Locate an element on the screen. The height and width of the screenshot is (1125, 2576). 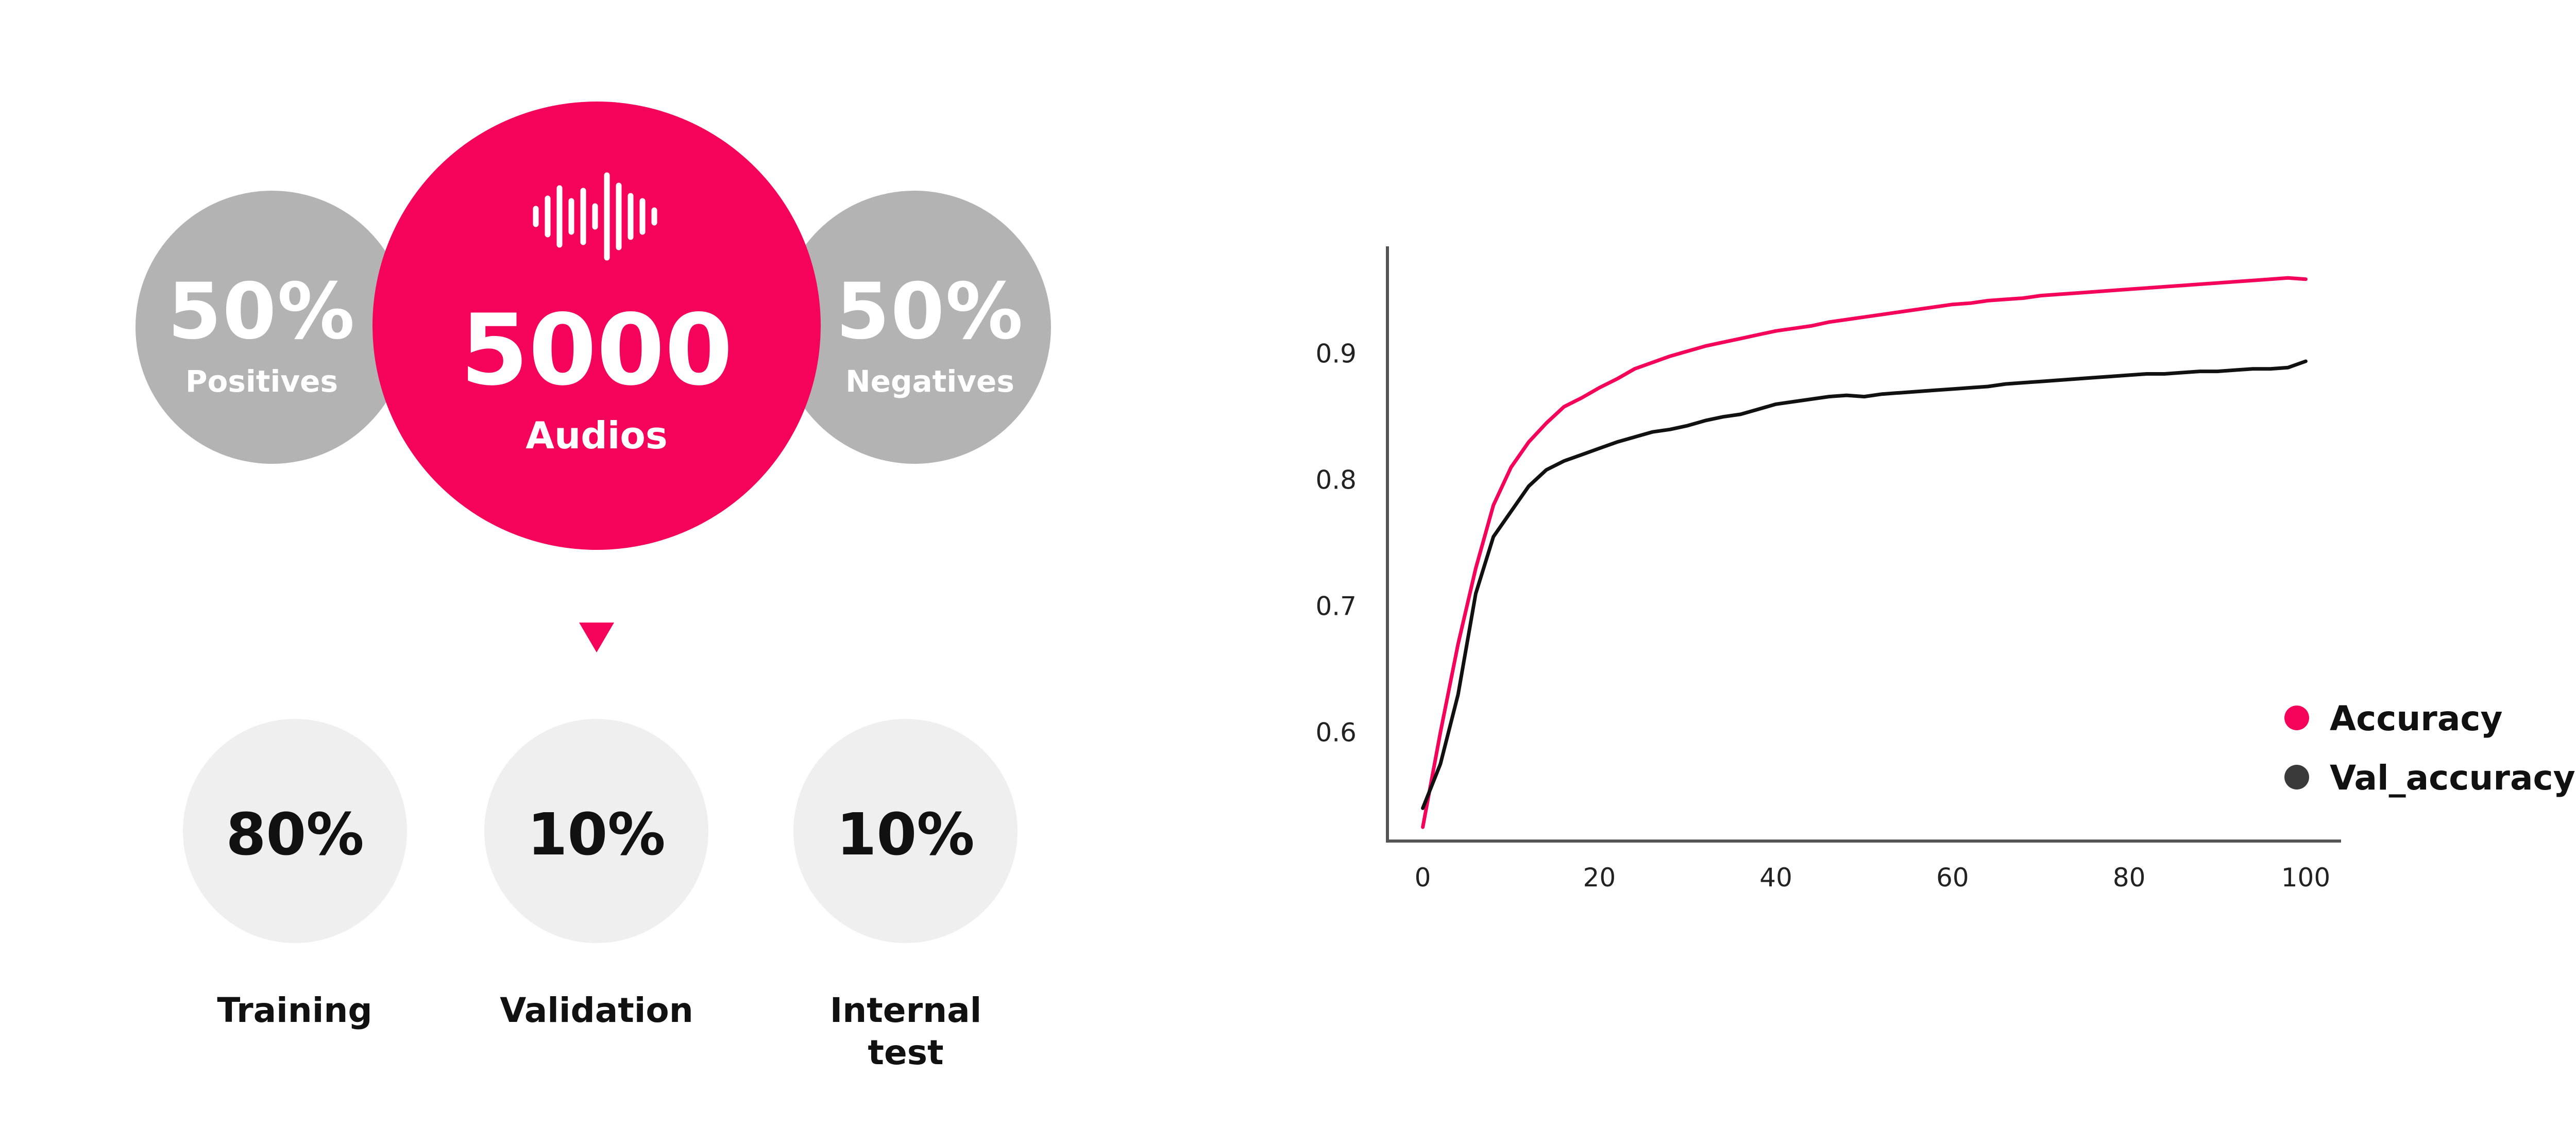
x-tick-label: 0 is located at coordinates (1423, 878).